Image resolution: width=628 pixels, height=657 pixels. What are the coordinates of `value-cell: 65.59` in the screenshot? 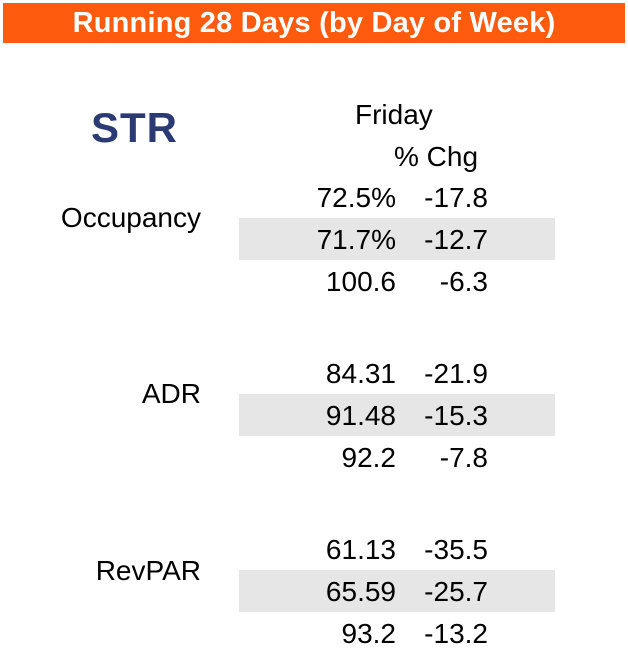 It's located at (360, 591).